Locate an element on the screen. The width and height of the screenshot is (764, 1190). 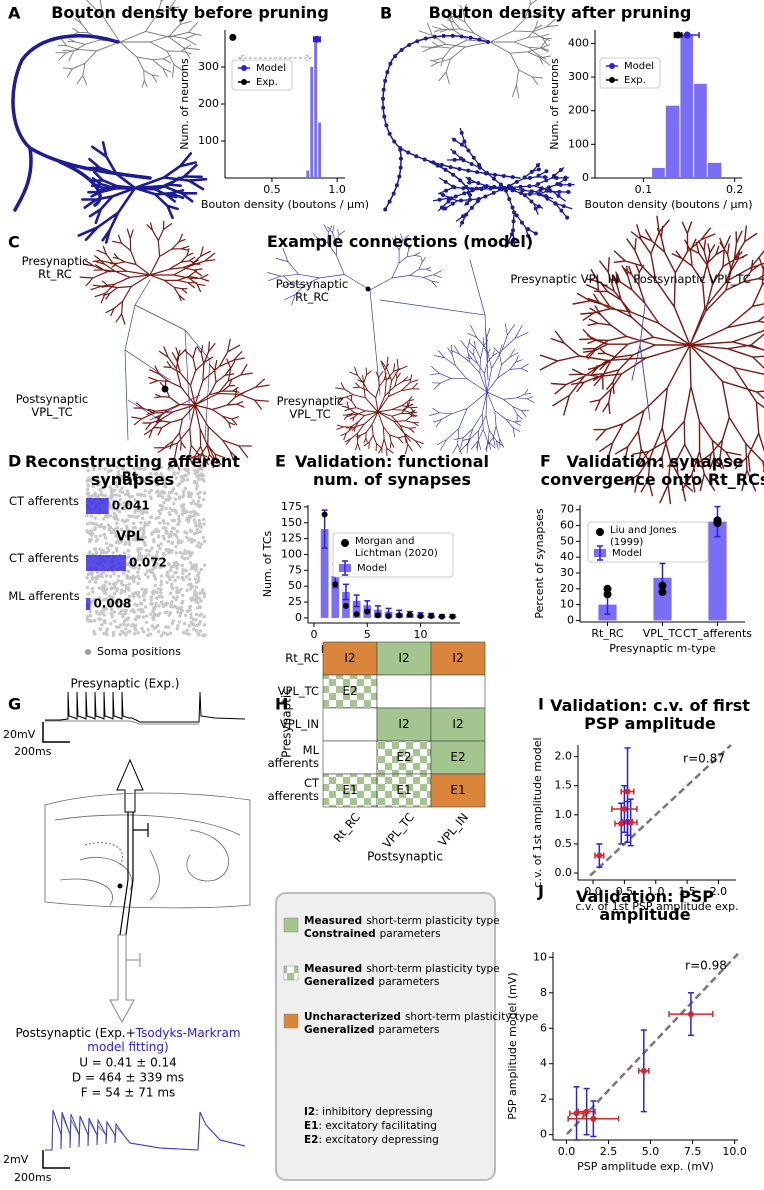
y-tick-label: 4 is located at coordinates (543, 1063).